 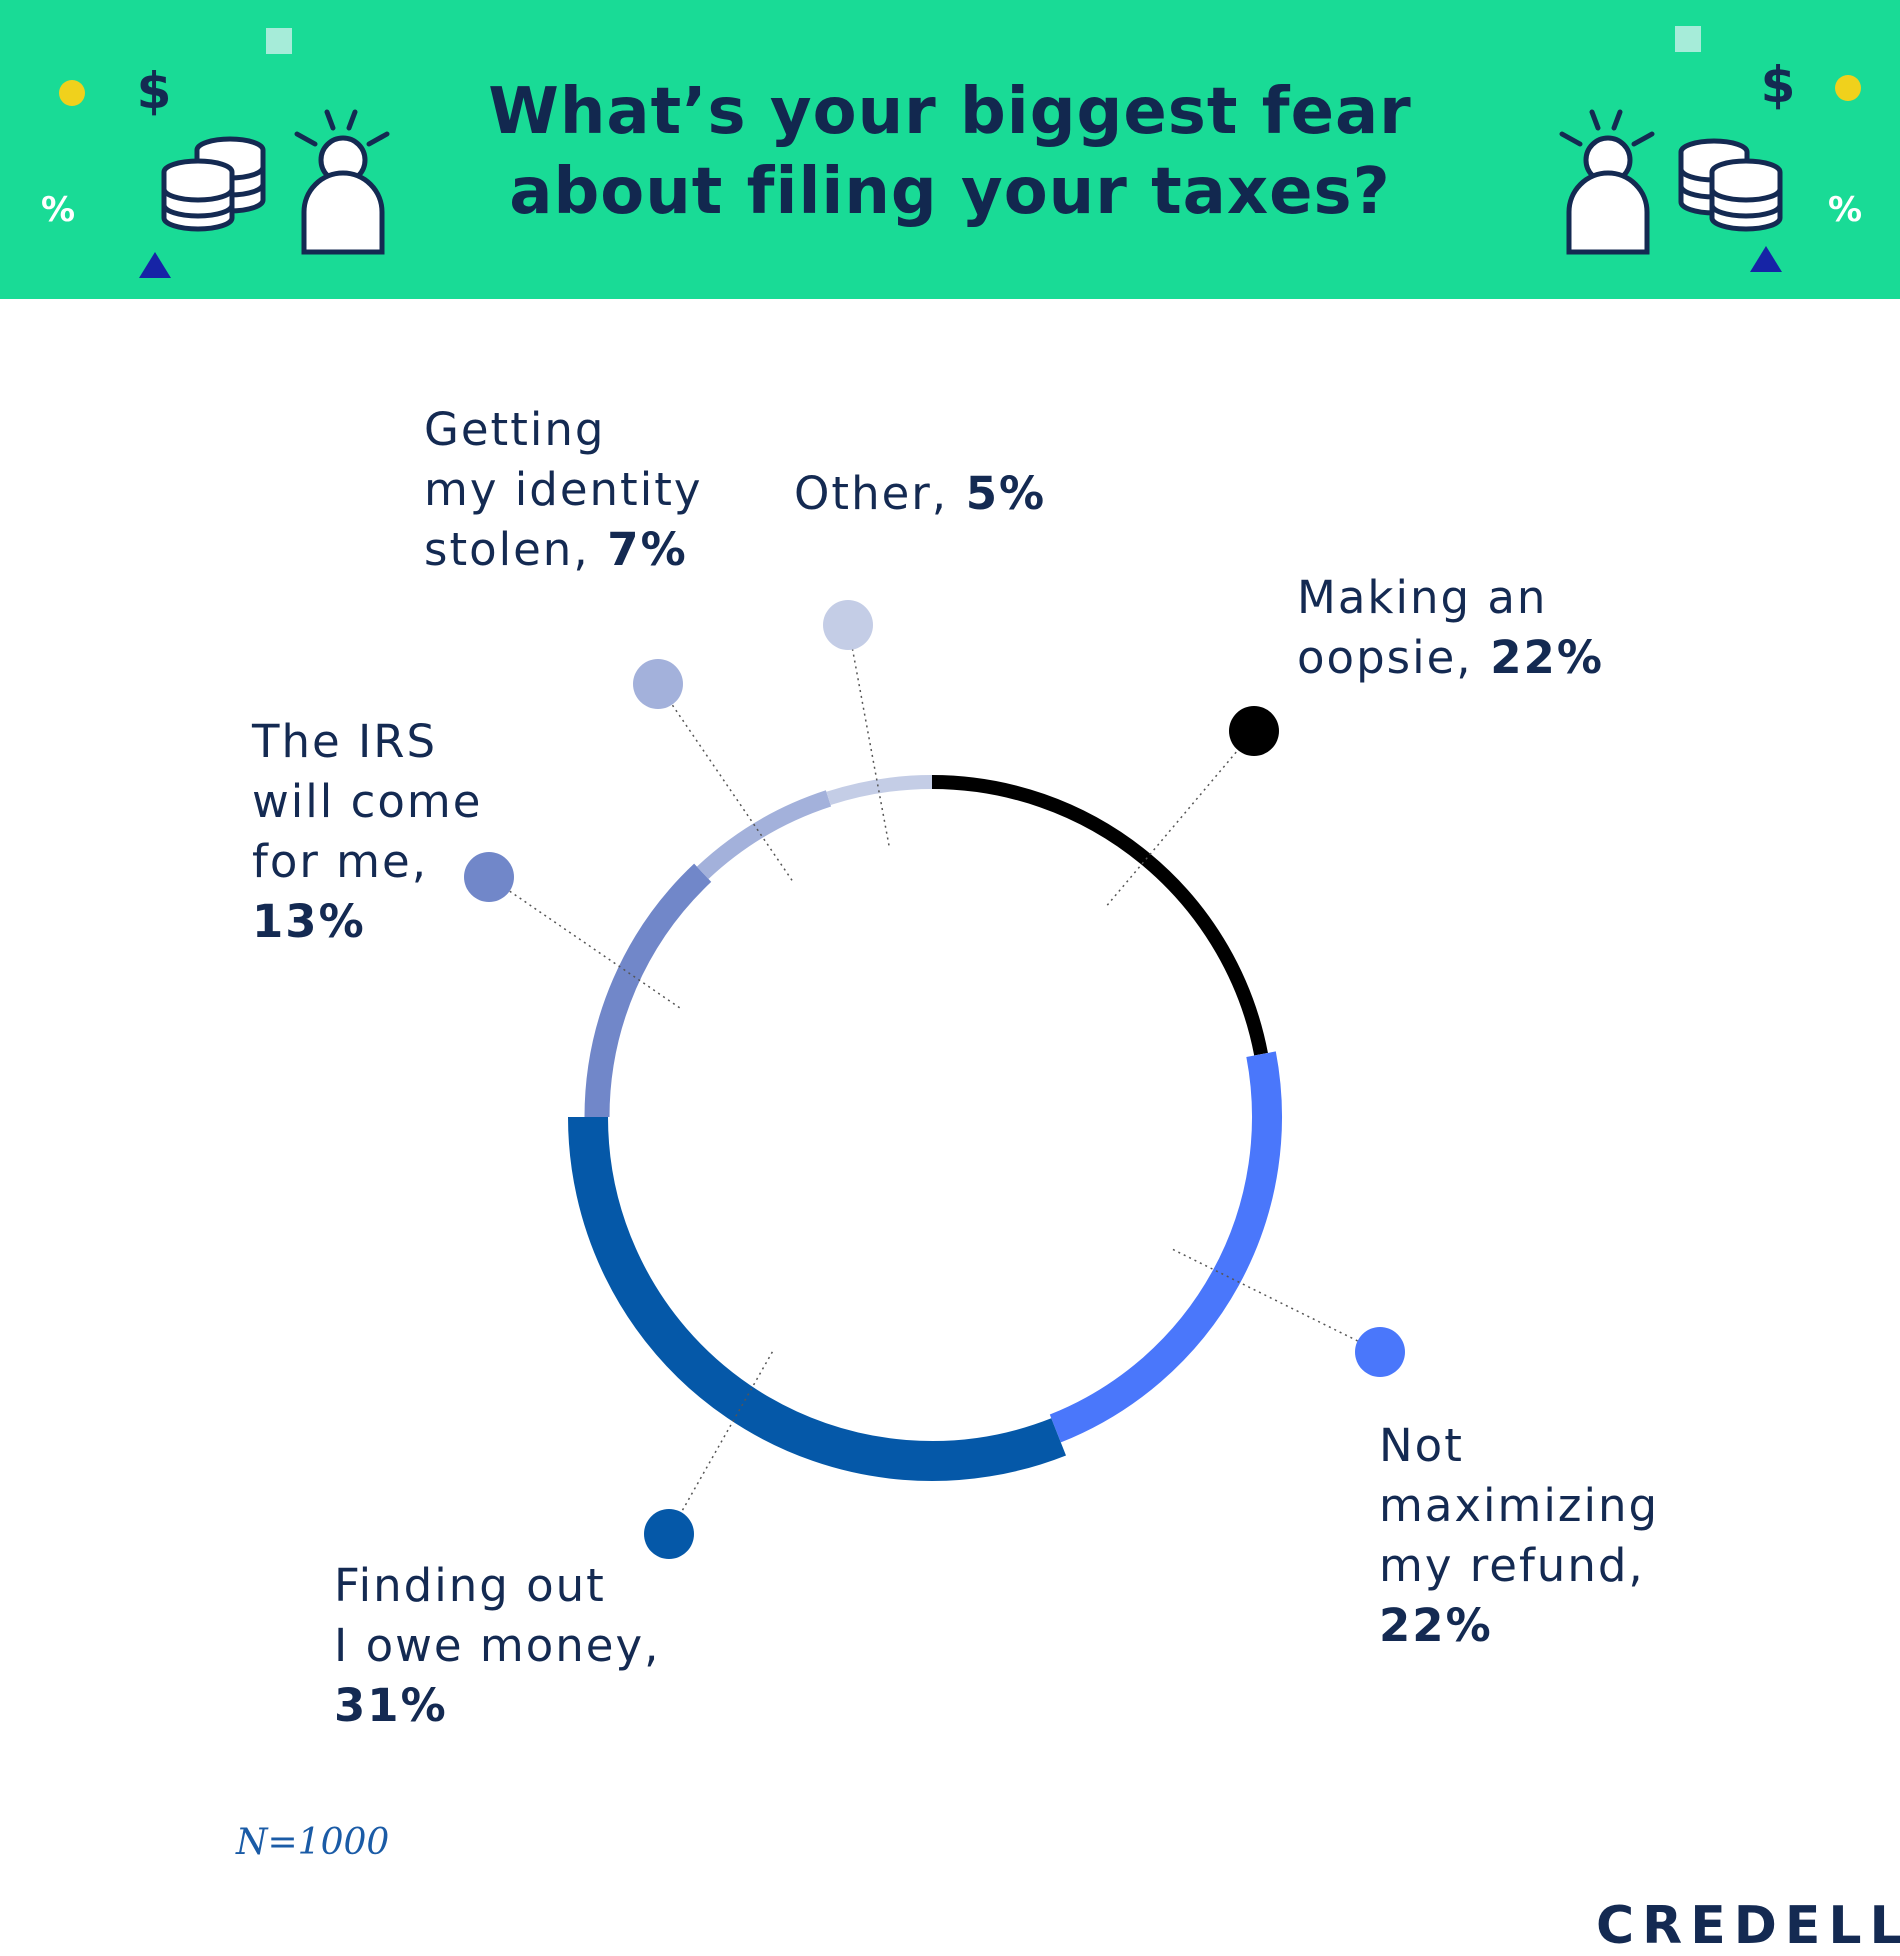 I want to click on slice-label-line: my refund,, so click(x=1512, y=1565).